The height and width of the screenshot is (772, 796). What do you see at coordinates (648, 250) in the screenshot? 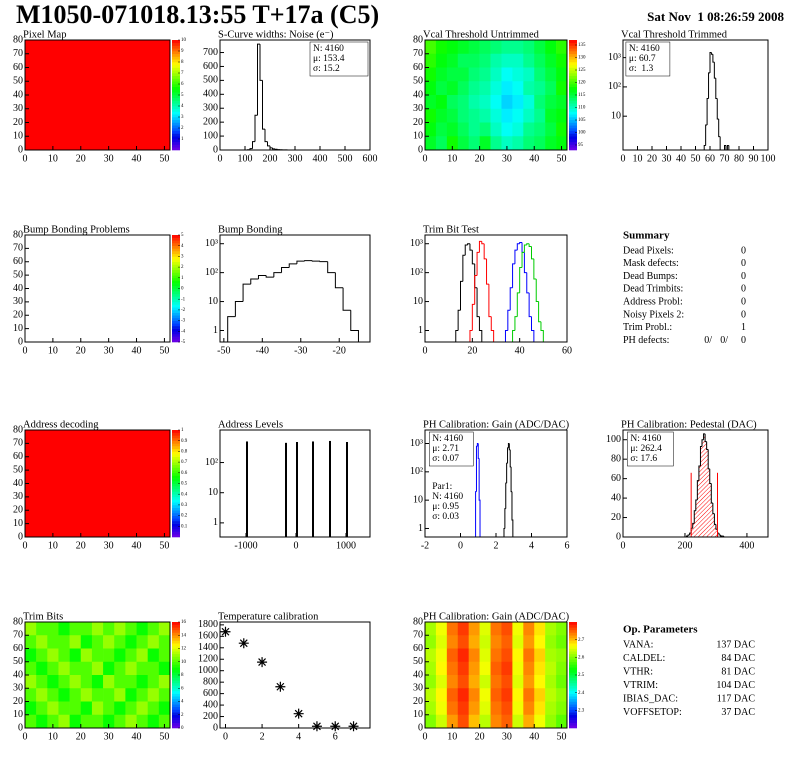
I see `summary-label: Dead Pixels:` at bounding box center [648, 250].